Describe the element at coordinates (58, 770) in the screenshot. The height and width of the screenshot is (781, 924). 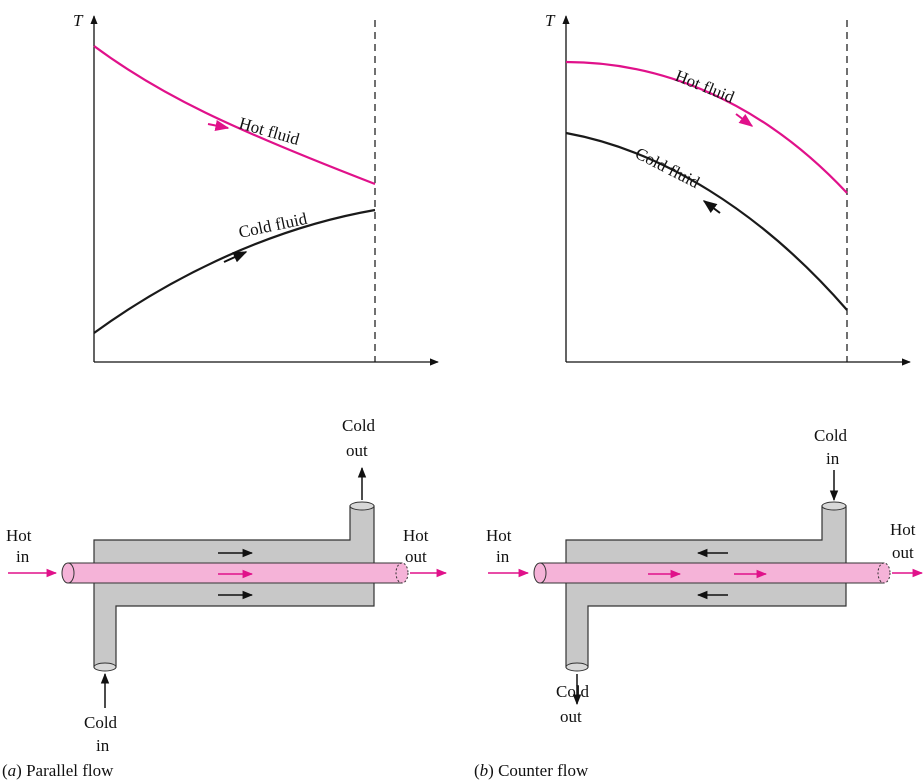
I see `caption-a: (a) Parallel flow` at that location.